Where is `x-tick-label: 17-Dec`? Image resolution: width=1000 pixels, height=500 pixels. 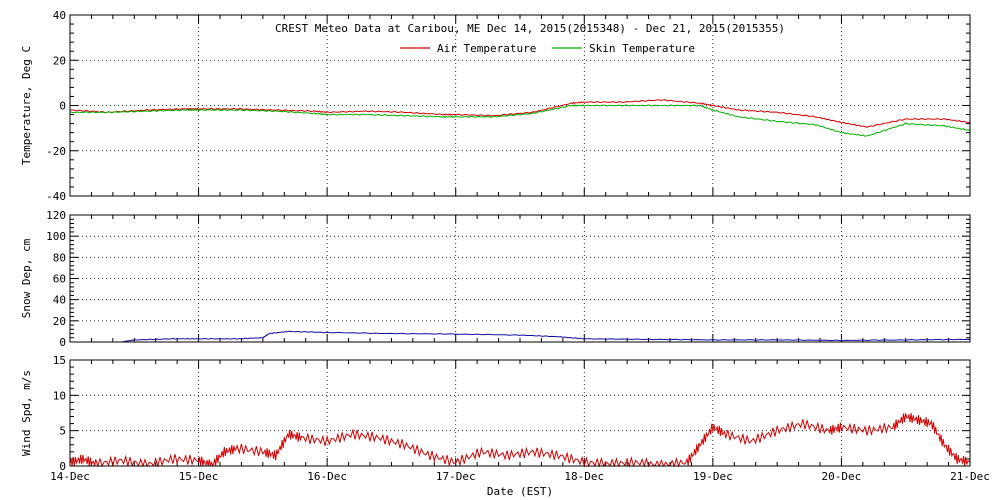
x-tick-label: 17-Dec is located at coordinates (456, 476).